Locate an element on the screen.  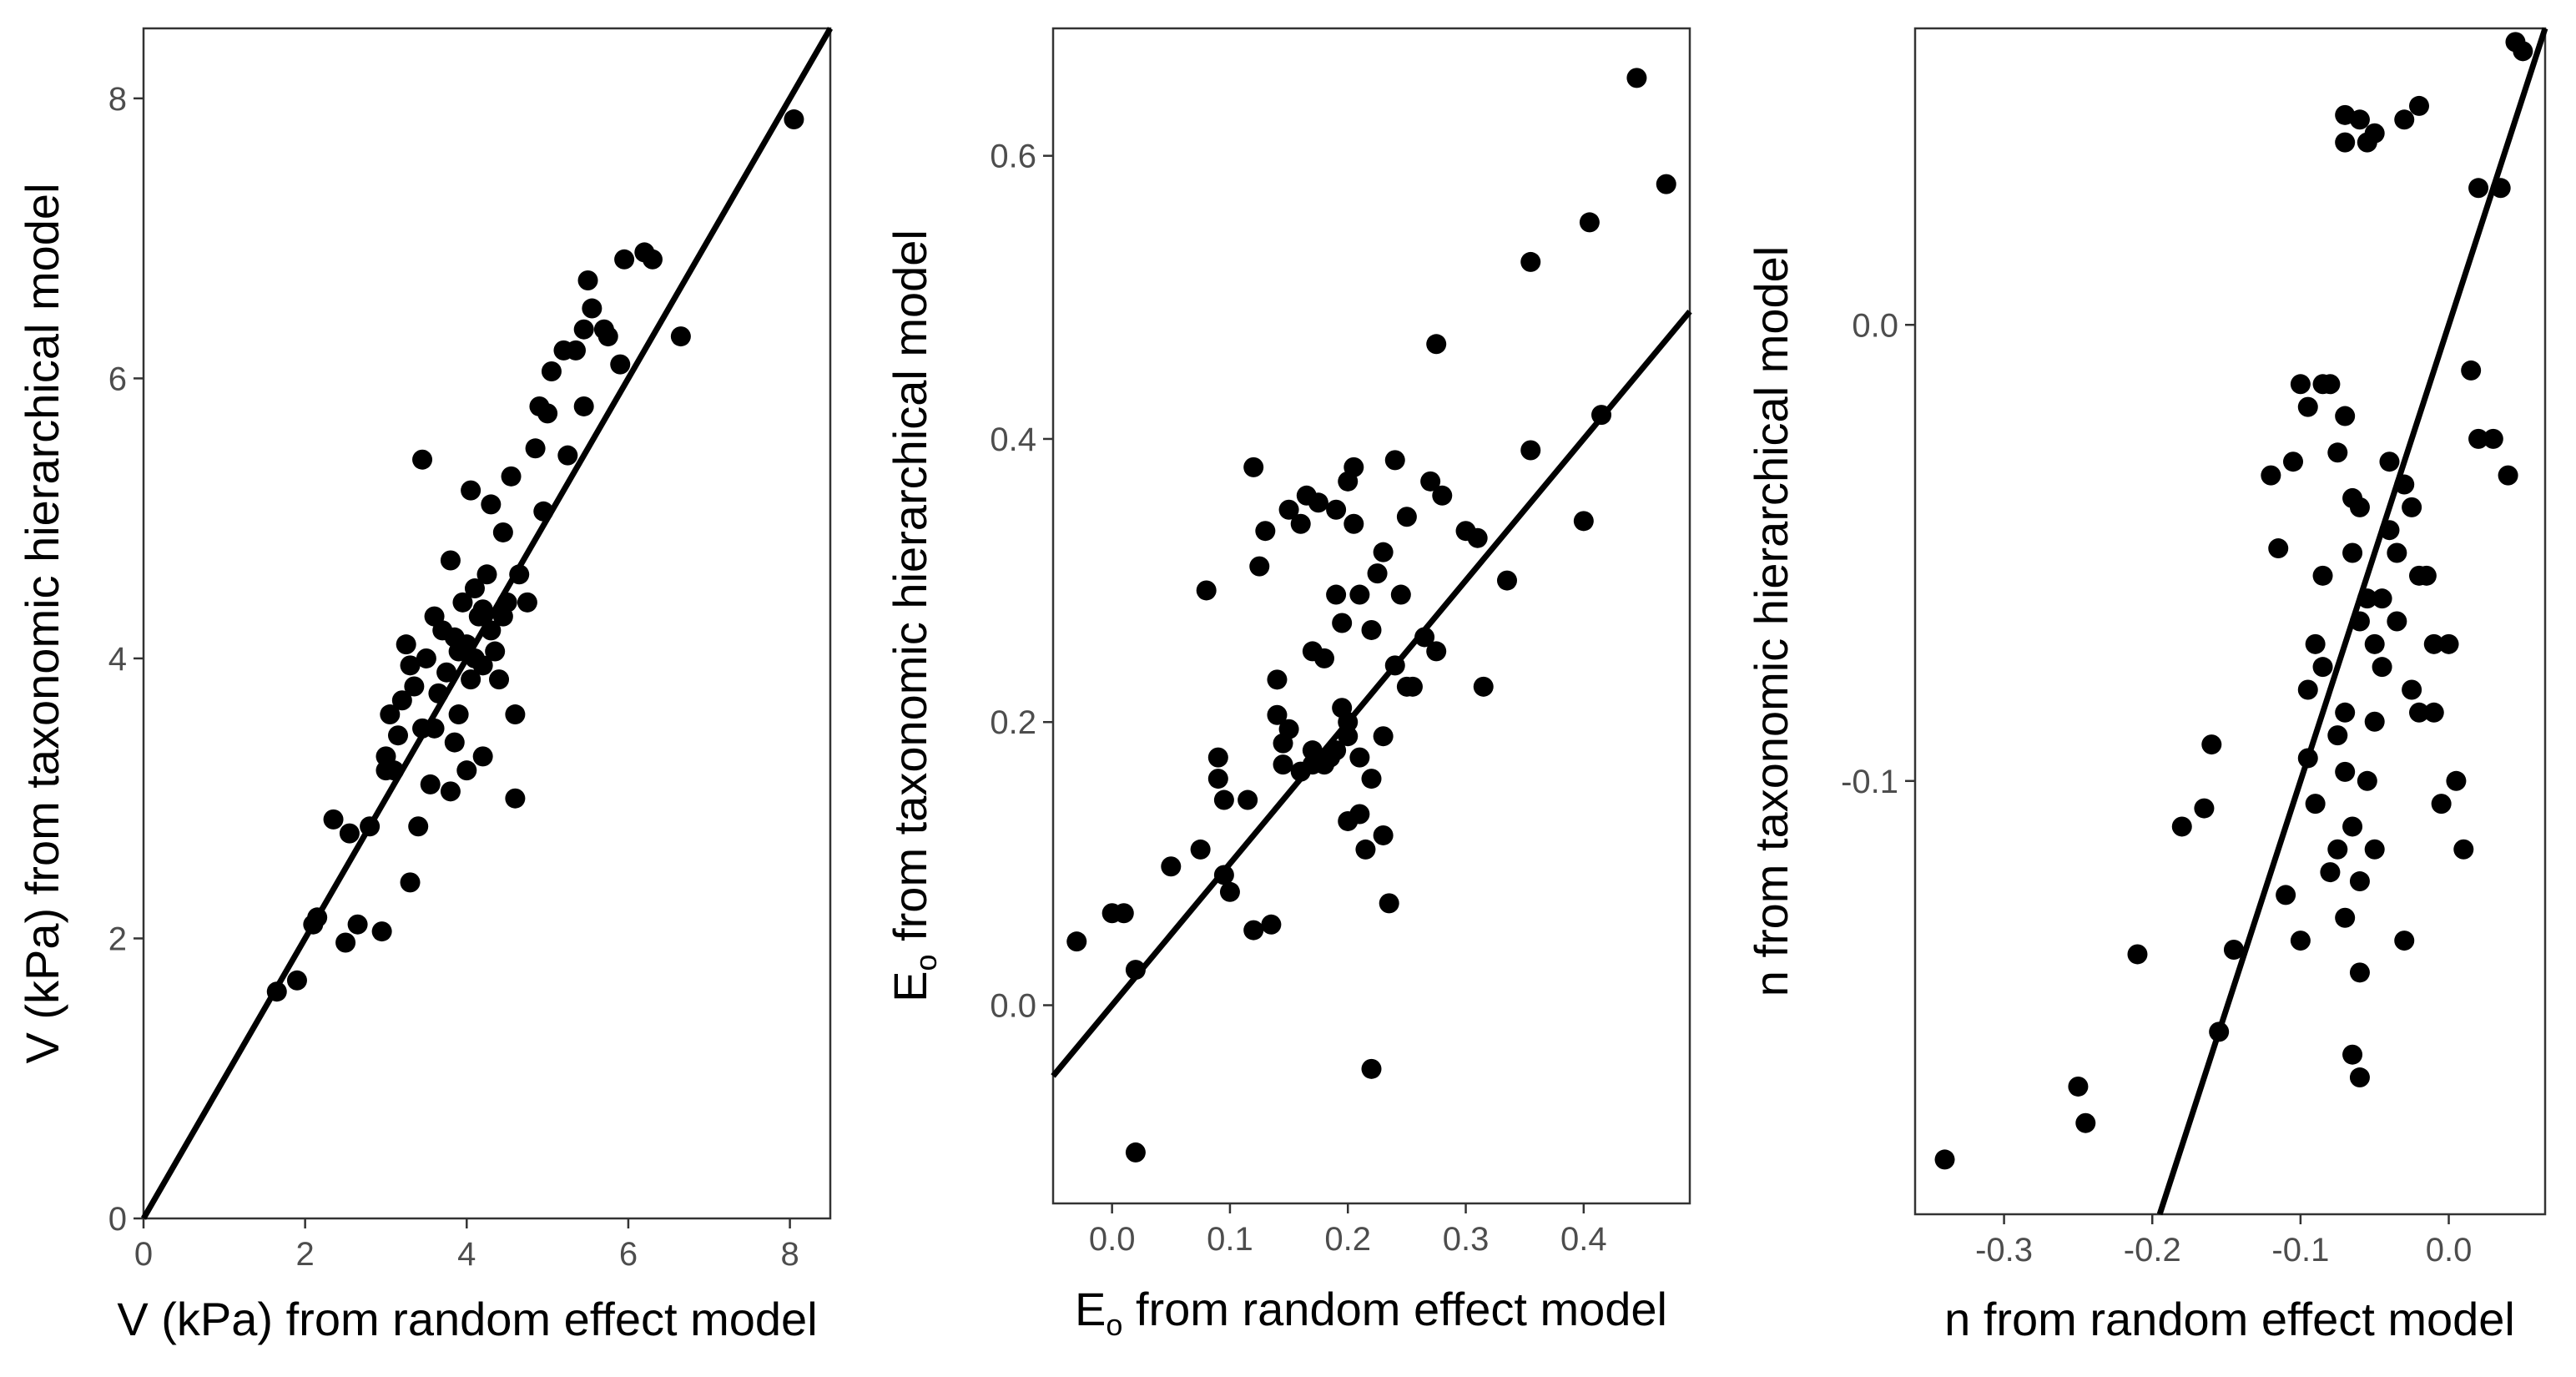
panel-2-ylabel-rest: from taxonomic hierarchical model is located at coordinates (910, 592).